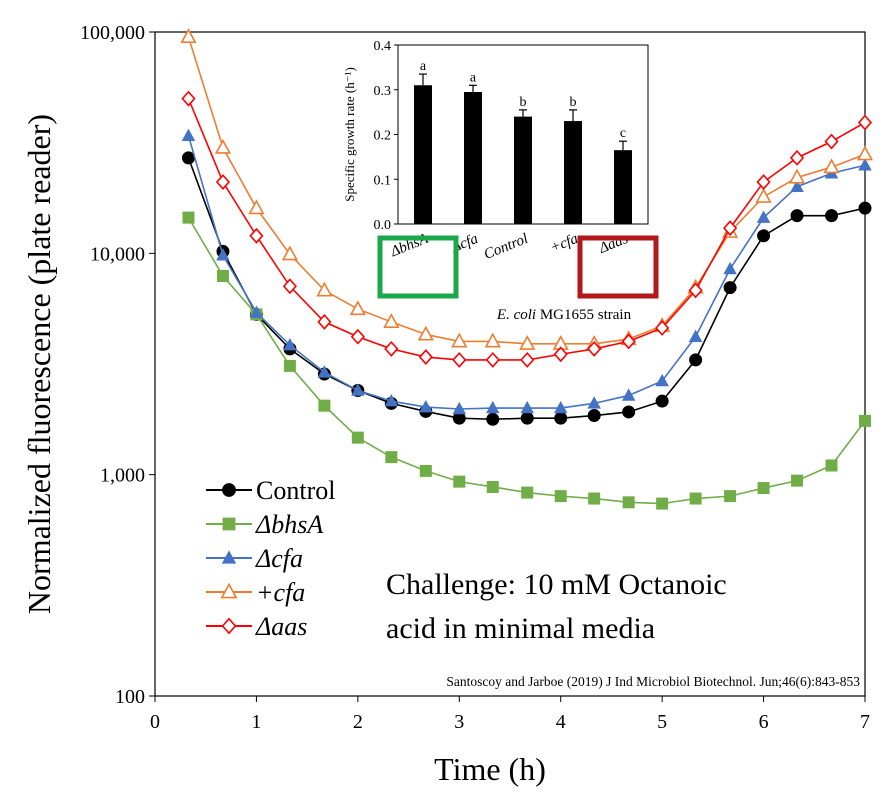  What do you see at coordinates (623, 133) in the screenshot?
I see `inset-significance-letter: c` at bounding box center [623, 133].